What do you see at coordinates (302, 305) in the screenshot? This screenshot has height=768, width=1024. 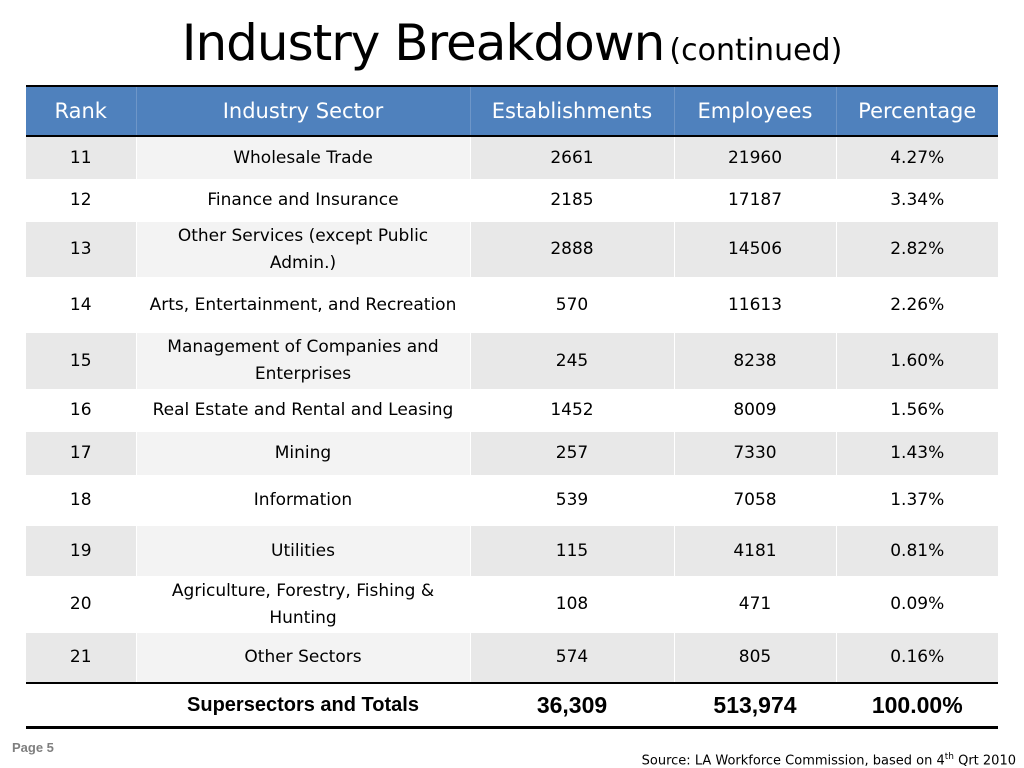 I see `cell-sector: Arts, Entertainment, and Recreation` at bounding box center [302, 305].